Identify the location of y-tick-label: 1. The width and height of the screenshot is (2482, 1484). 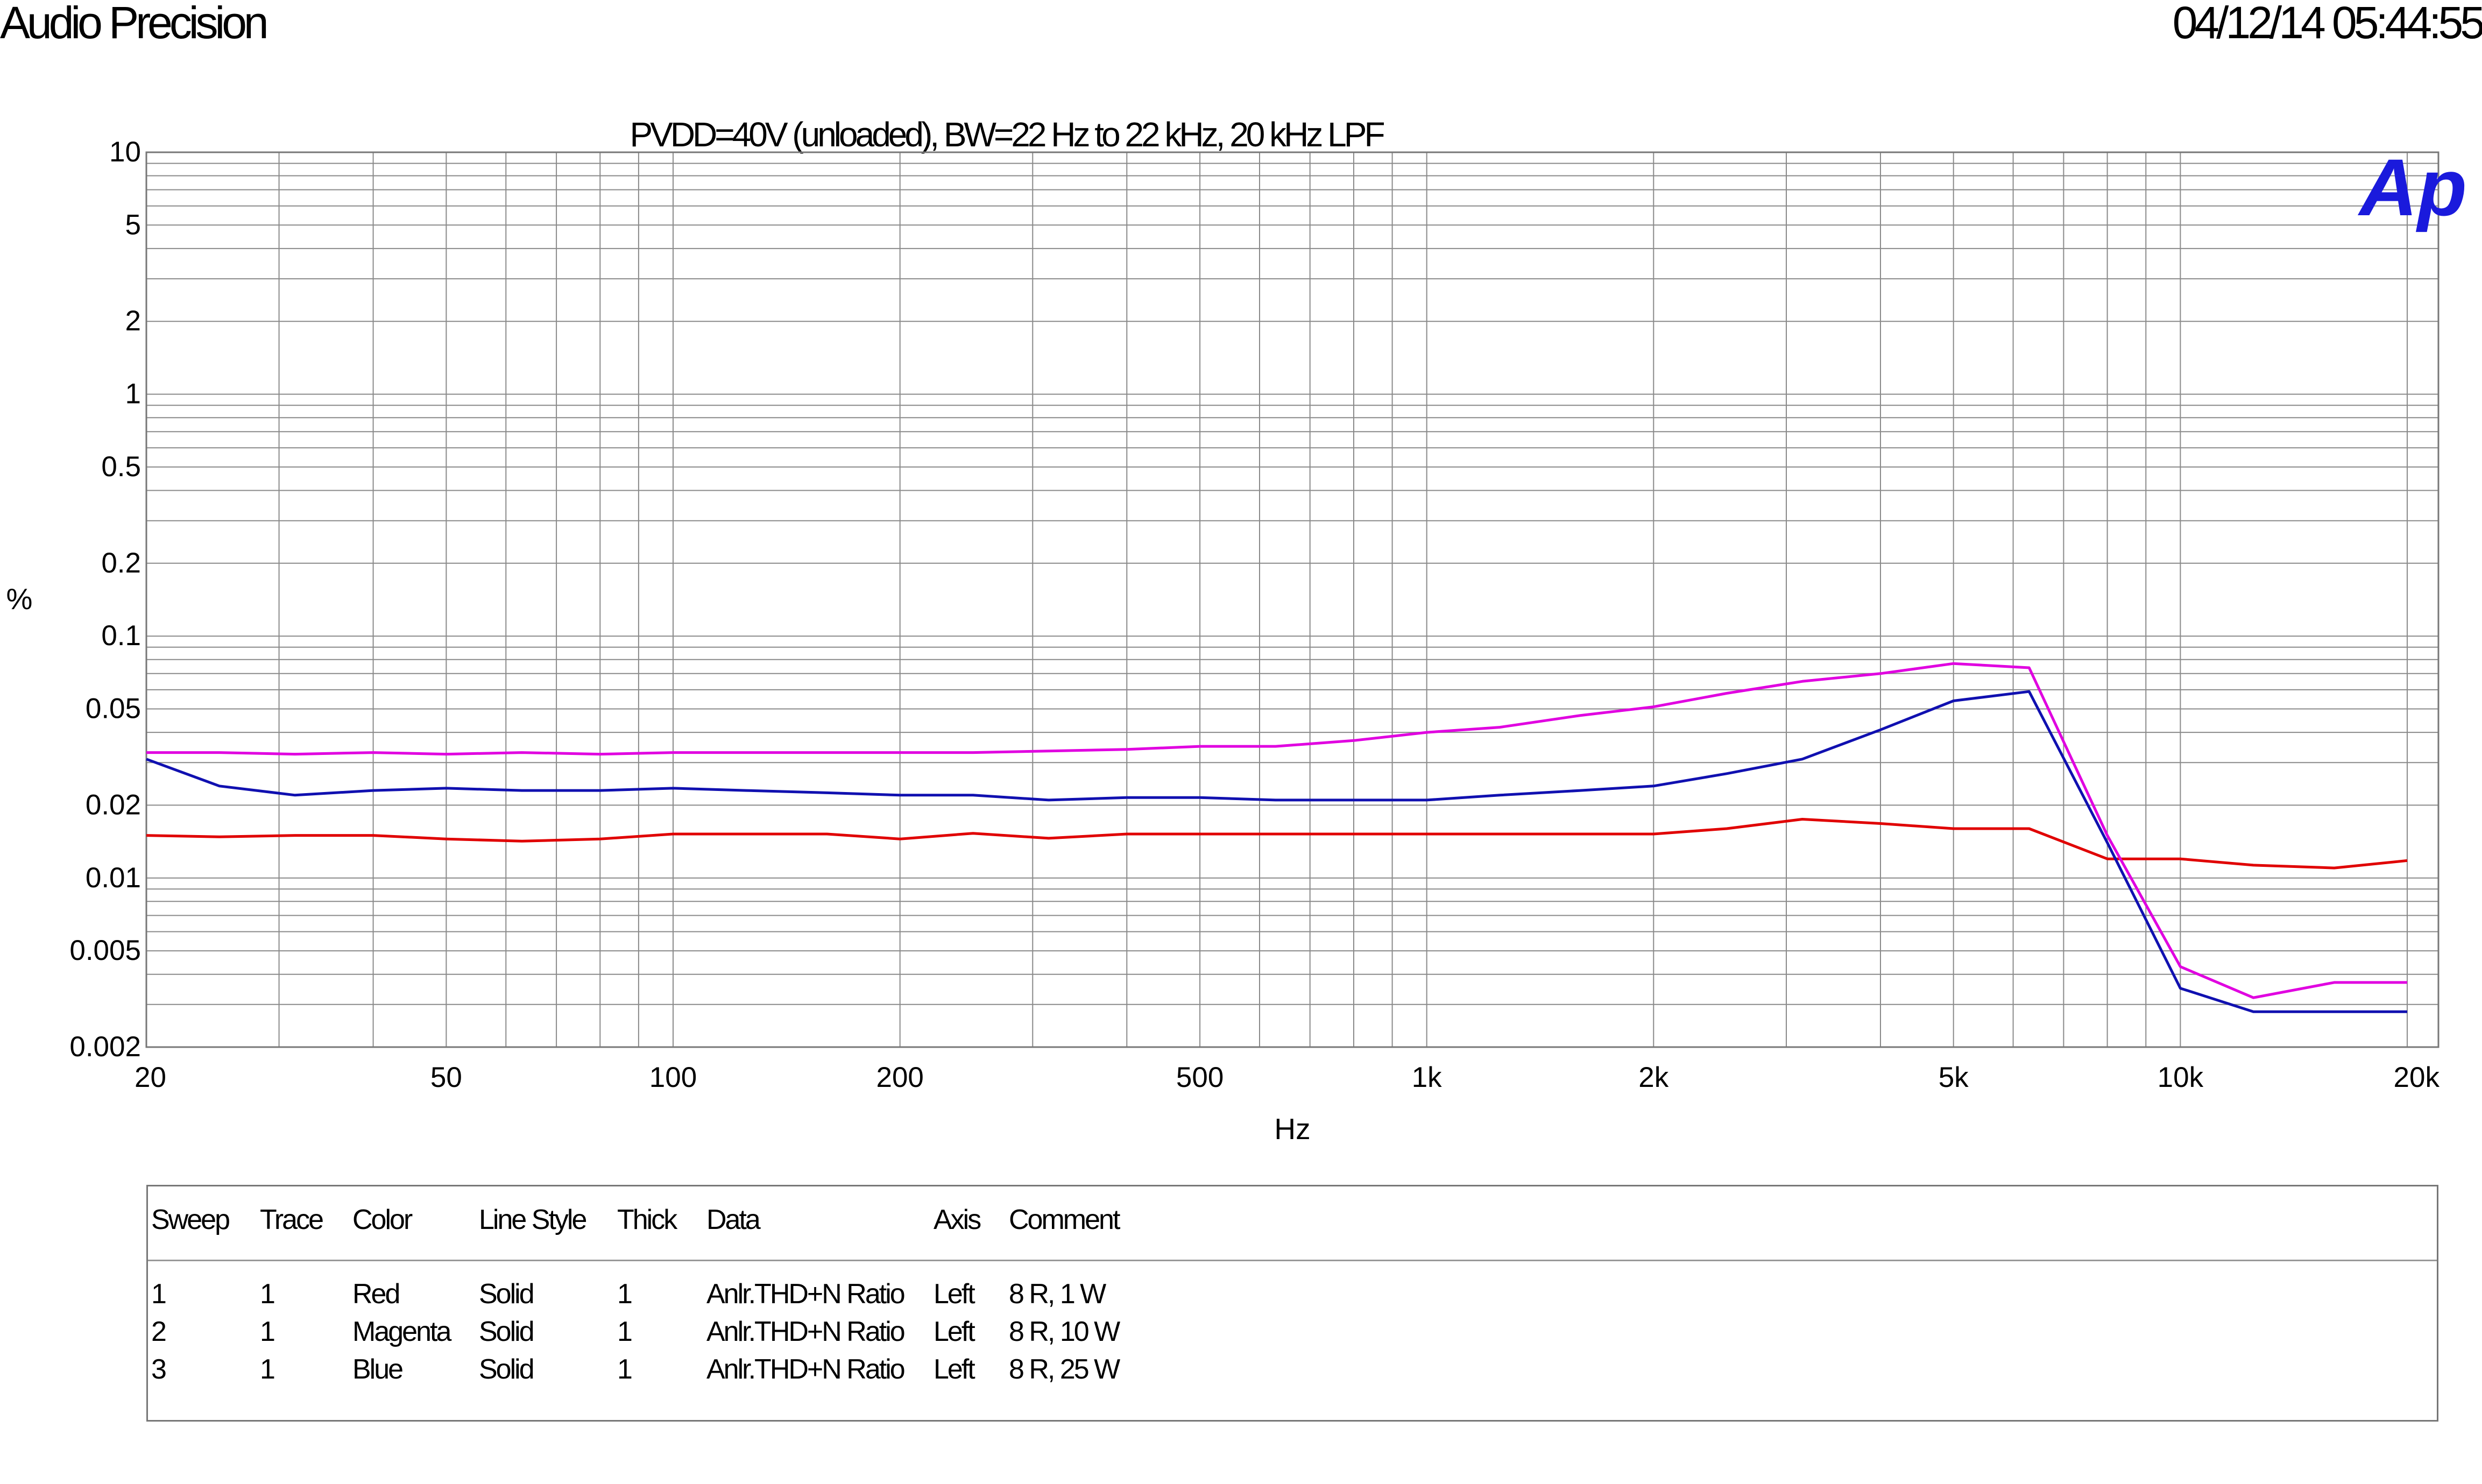
(133, 394).